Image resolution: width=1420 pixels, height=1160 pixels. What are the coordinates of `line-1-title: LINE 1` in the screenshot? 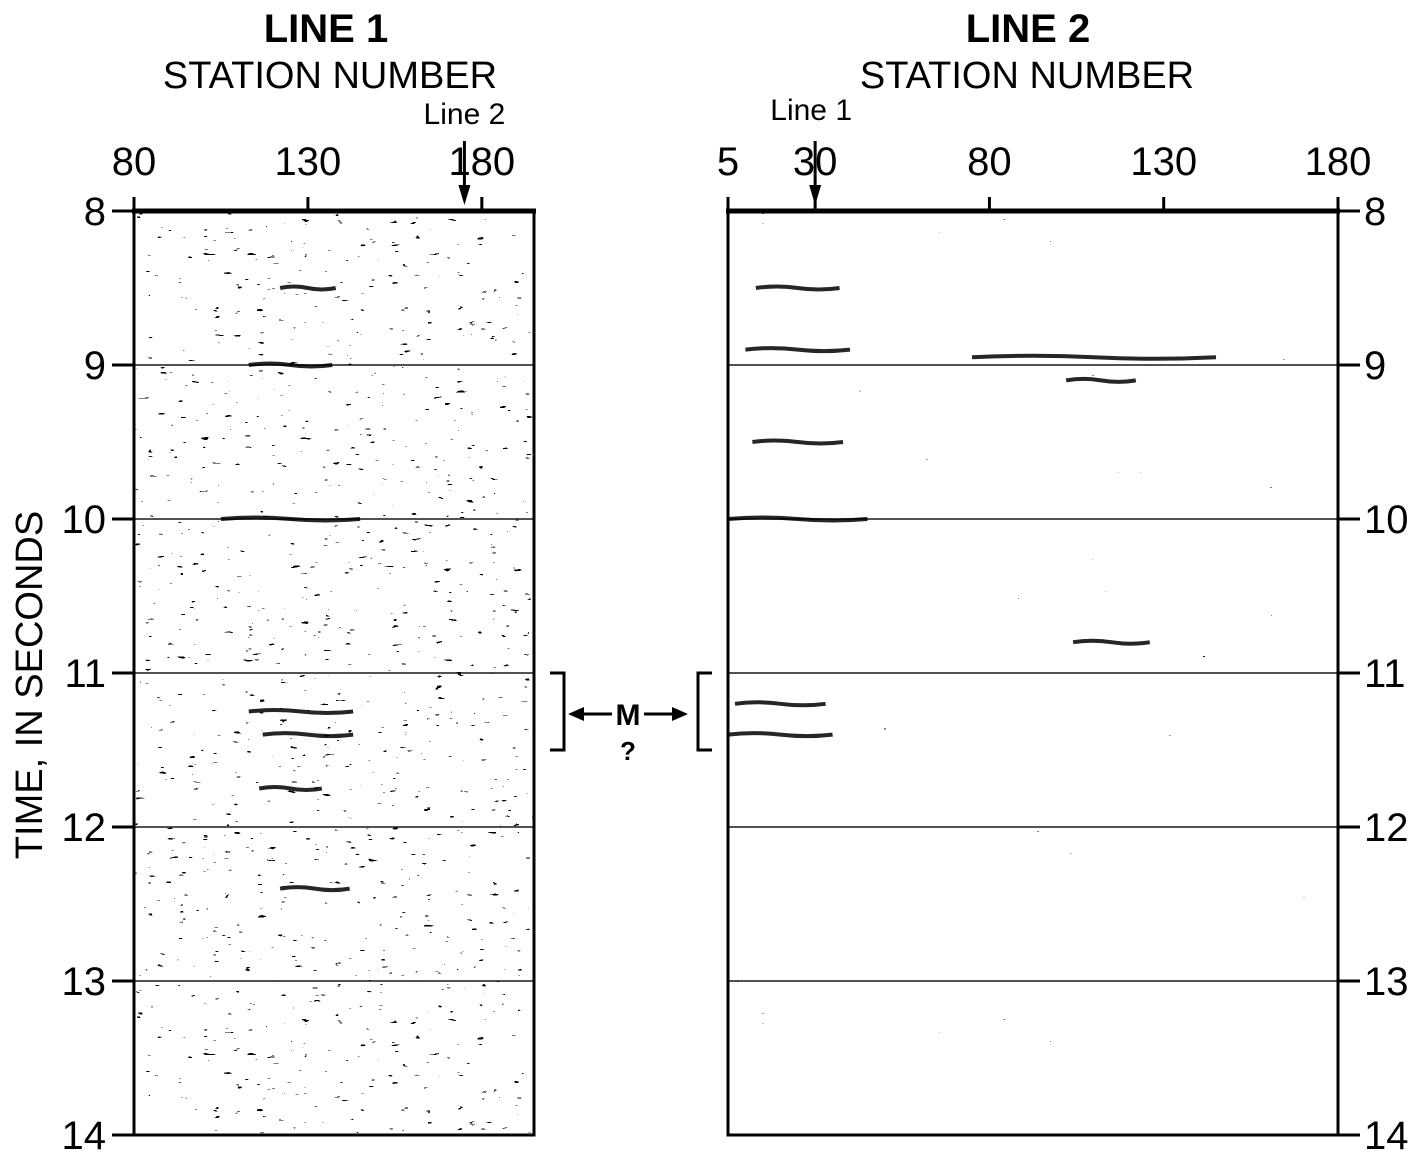 It's located at (326, 29).